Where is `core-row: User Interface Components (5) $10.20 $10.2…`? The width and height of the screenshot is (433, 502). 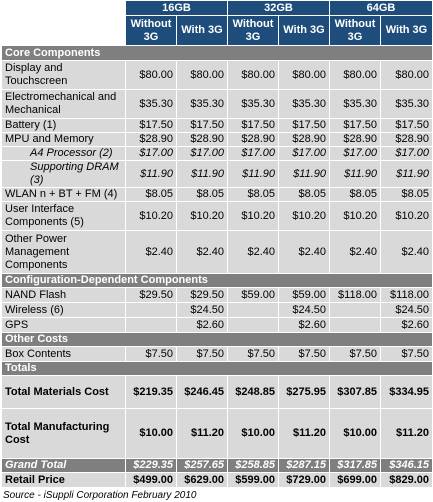
core-row: User Interface Components (5) $10.20 $10.2… is located at coordinates (217, 216).